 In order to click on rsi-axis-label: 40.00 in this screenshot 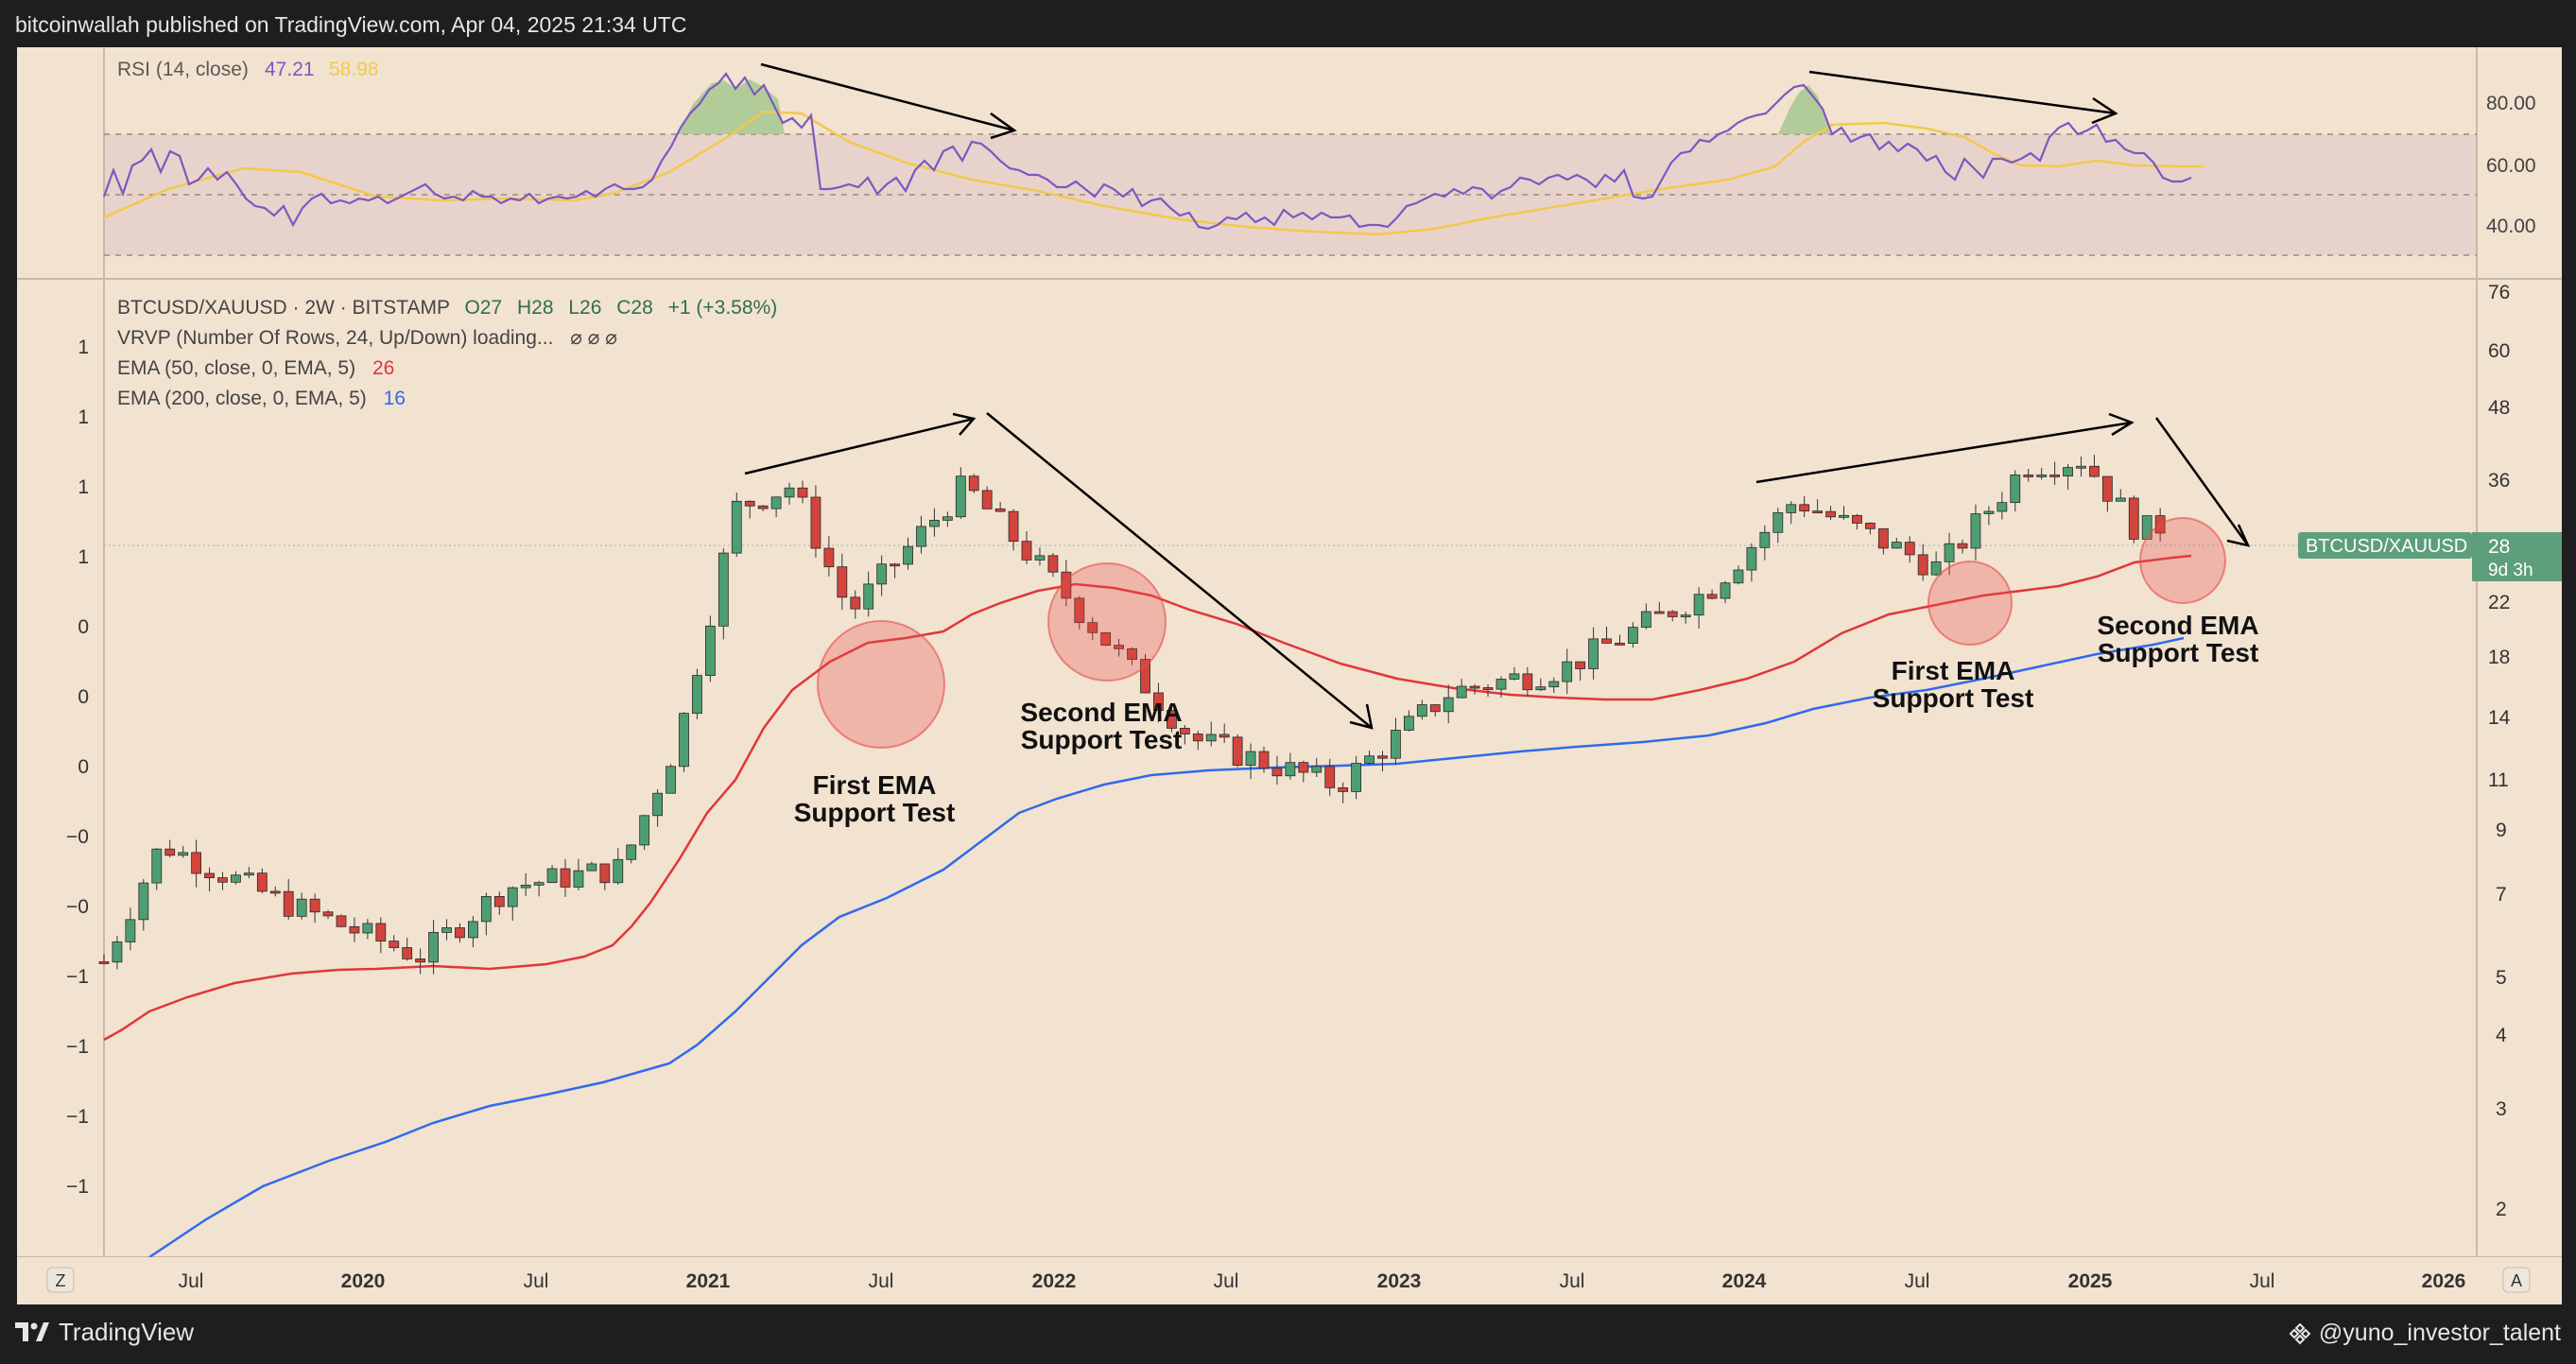, I will do `click(2511, 226)`.